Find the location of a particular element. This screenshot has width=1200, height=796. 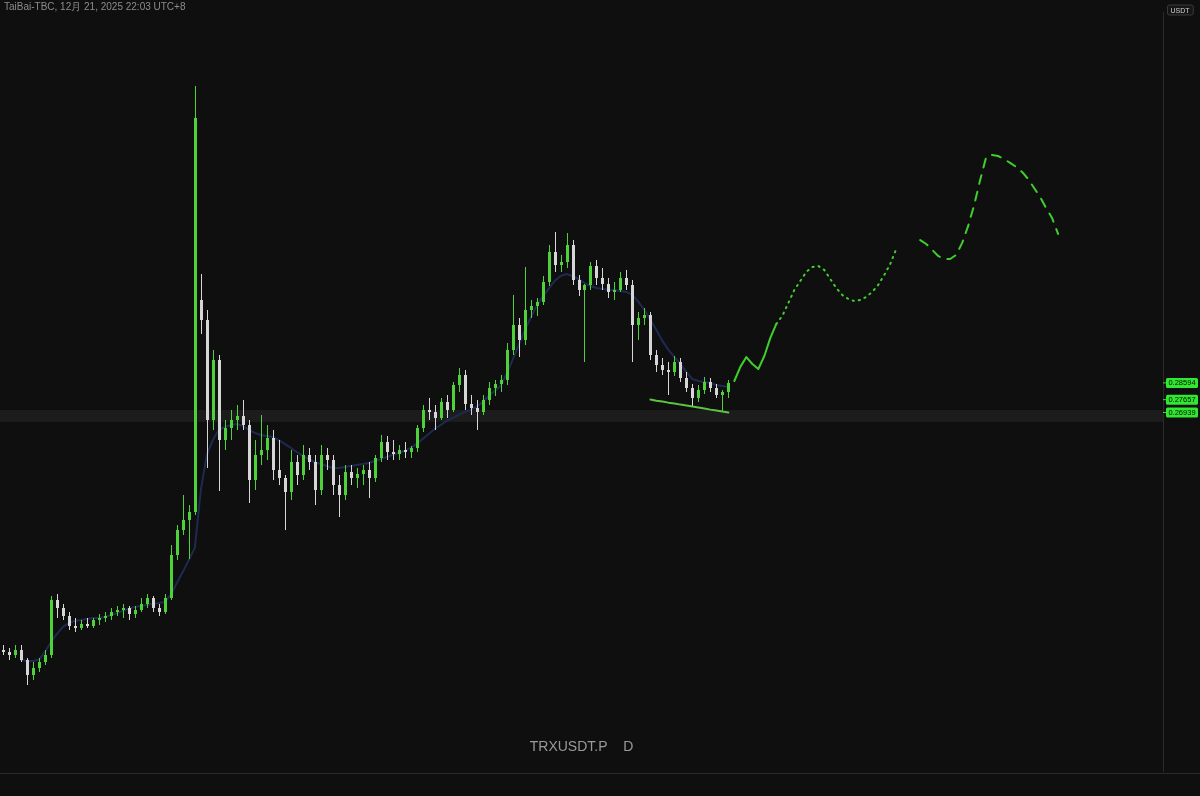

annotation: TaiBai-TBC, 12月 21, 2025 22:03 UTC+8 is located at coordinates (95, 6).